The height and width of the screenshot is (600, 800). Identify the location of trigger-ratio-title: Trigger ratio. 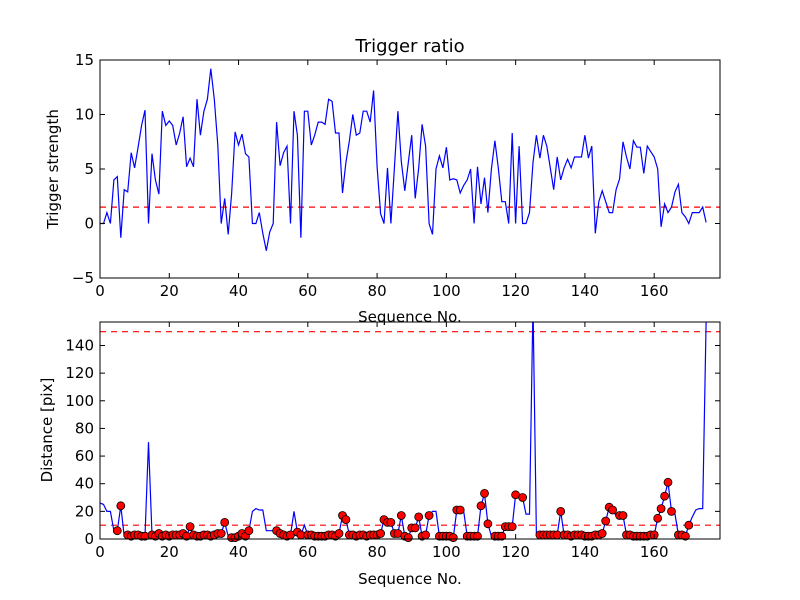
(409, 46).